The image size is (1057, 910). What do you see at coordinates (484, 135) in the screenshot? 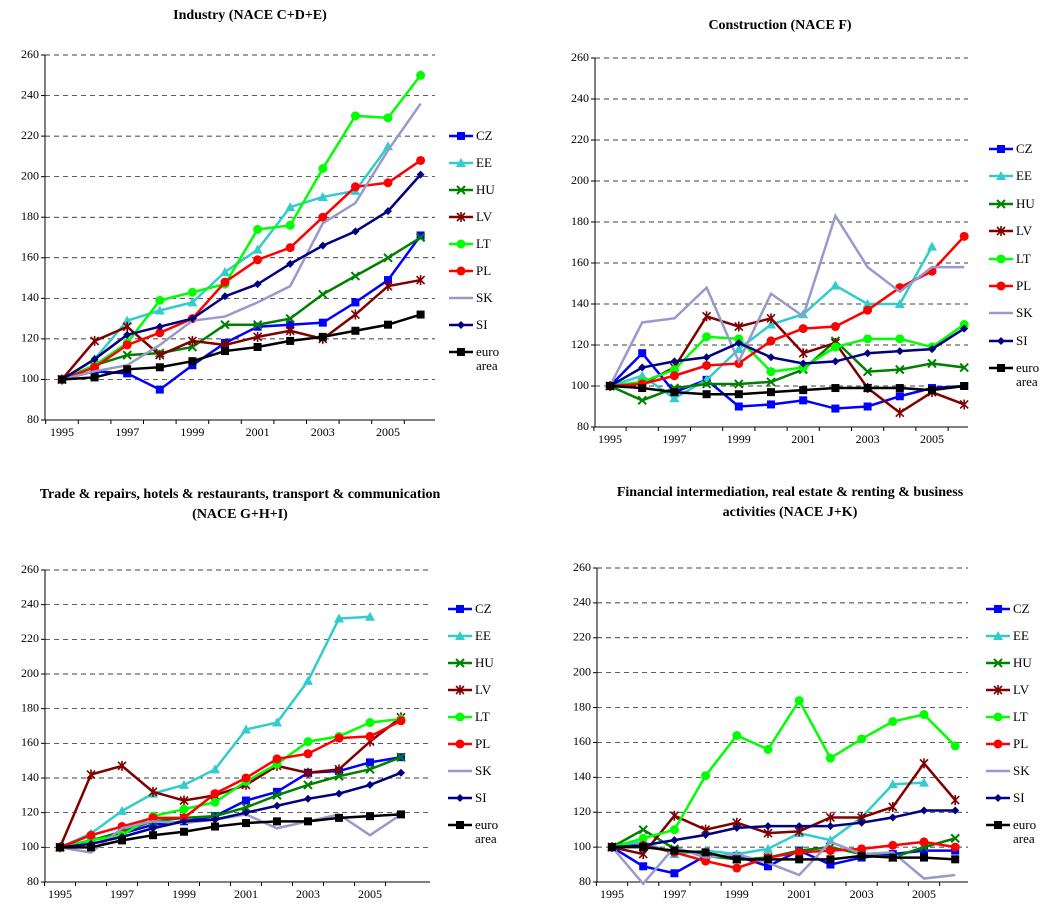
I see `legend-label: CZ` at bounding box center [484, 135].